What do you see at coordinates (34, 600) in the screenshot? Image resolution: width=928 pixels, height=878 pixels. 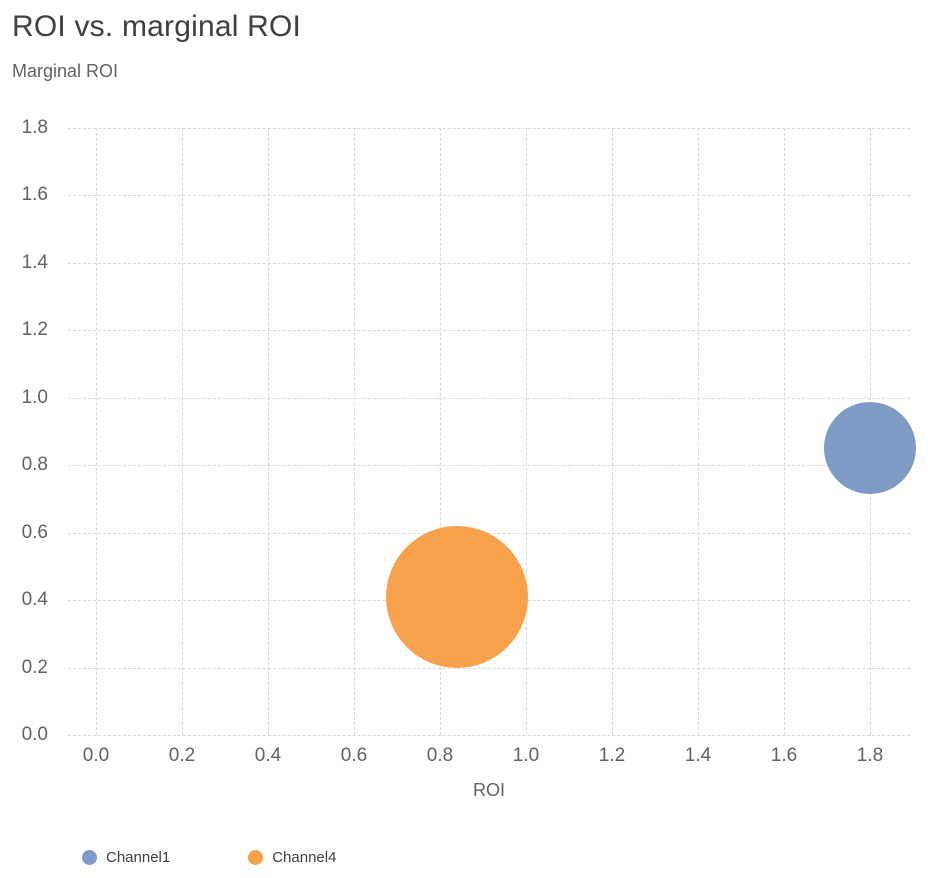 I see `y-tick-label: 0.4` at bounding box center [34, 600].